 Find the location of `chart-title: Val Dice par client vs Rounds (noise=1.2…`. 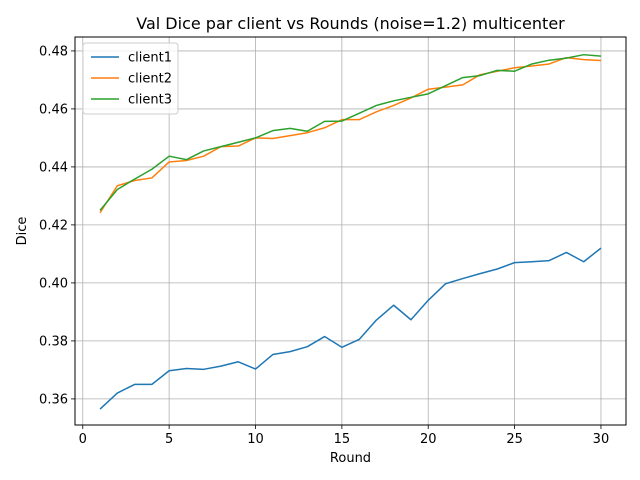

chart-title: Val Dice par client vs Rounds (noise=1.2… is located at coordinates (350, 23).